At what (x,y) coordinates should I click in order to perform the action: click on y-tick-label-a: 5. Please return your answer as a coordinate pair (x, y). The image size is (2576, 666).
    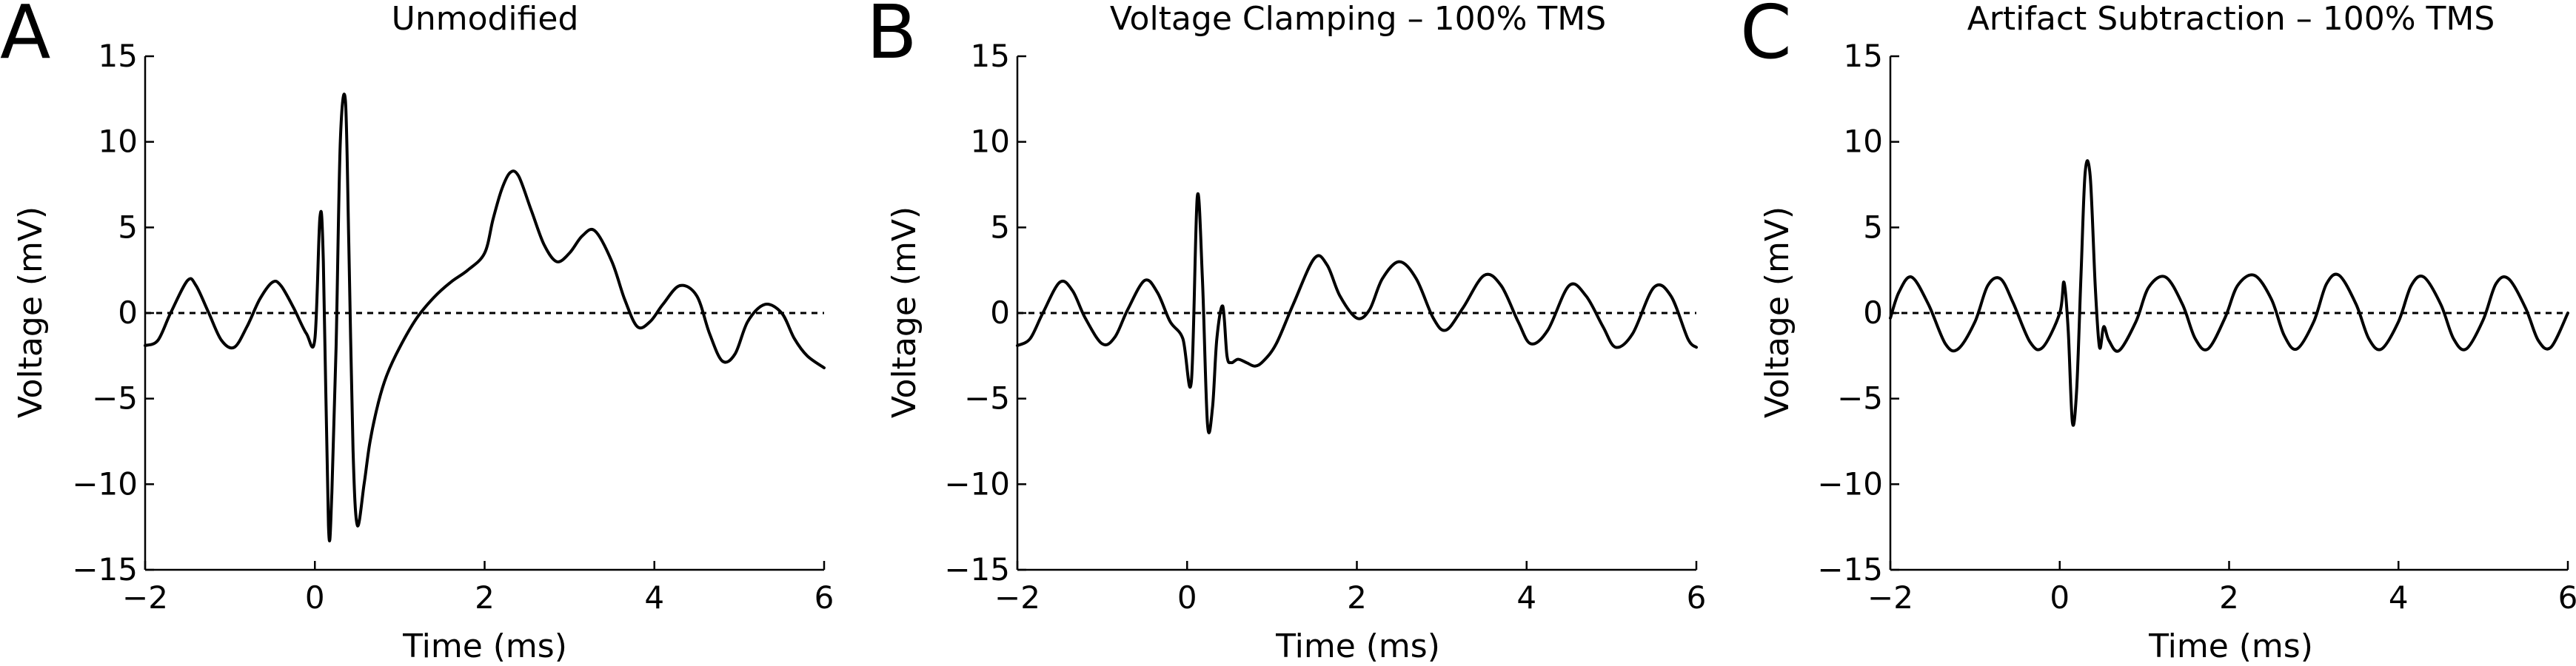
    Looking at the image, I should click on (128, 227).